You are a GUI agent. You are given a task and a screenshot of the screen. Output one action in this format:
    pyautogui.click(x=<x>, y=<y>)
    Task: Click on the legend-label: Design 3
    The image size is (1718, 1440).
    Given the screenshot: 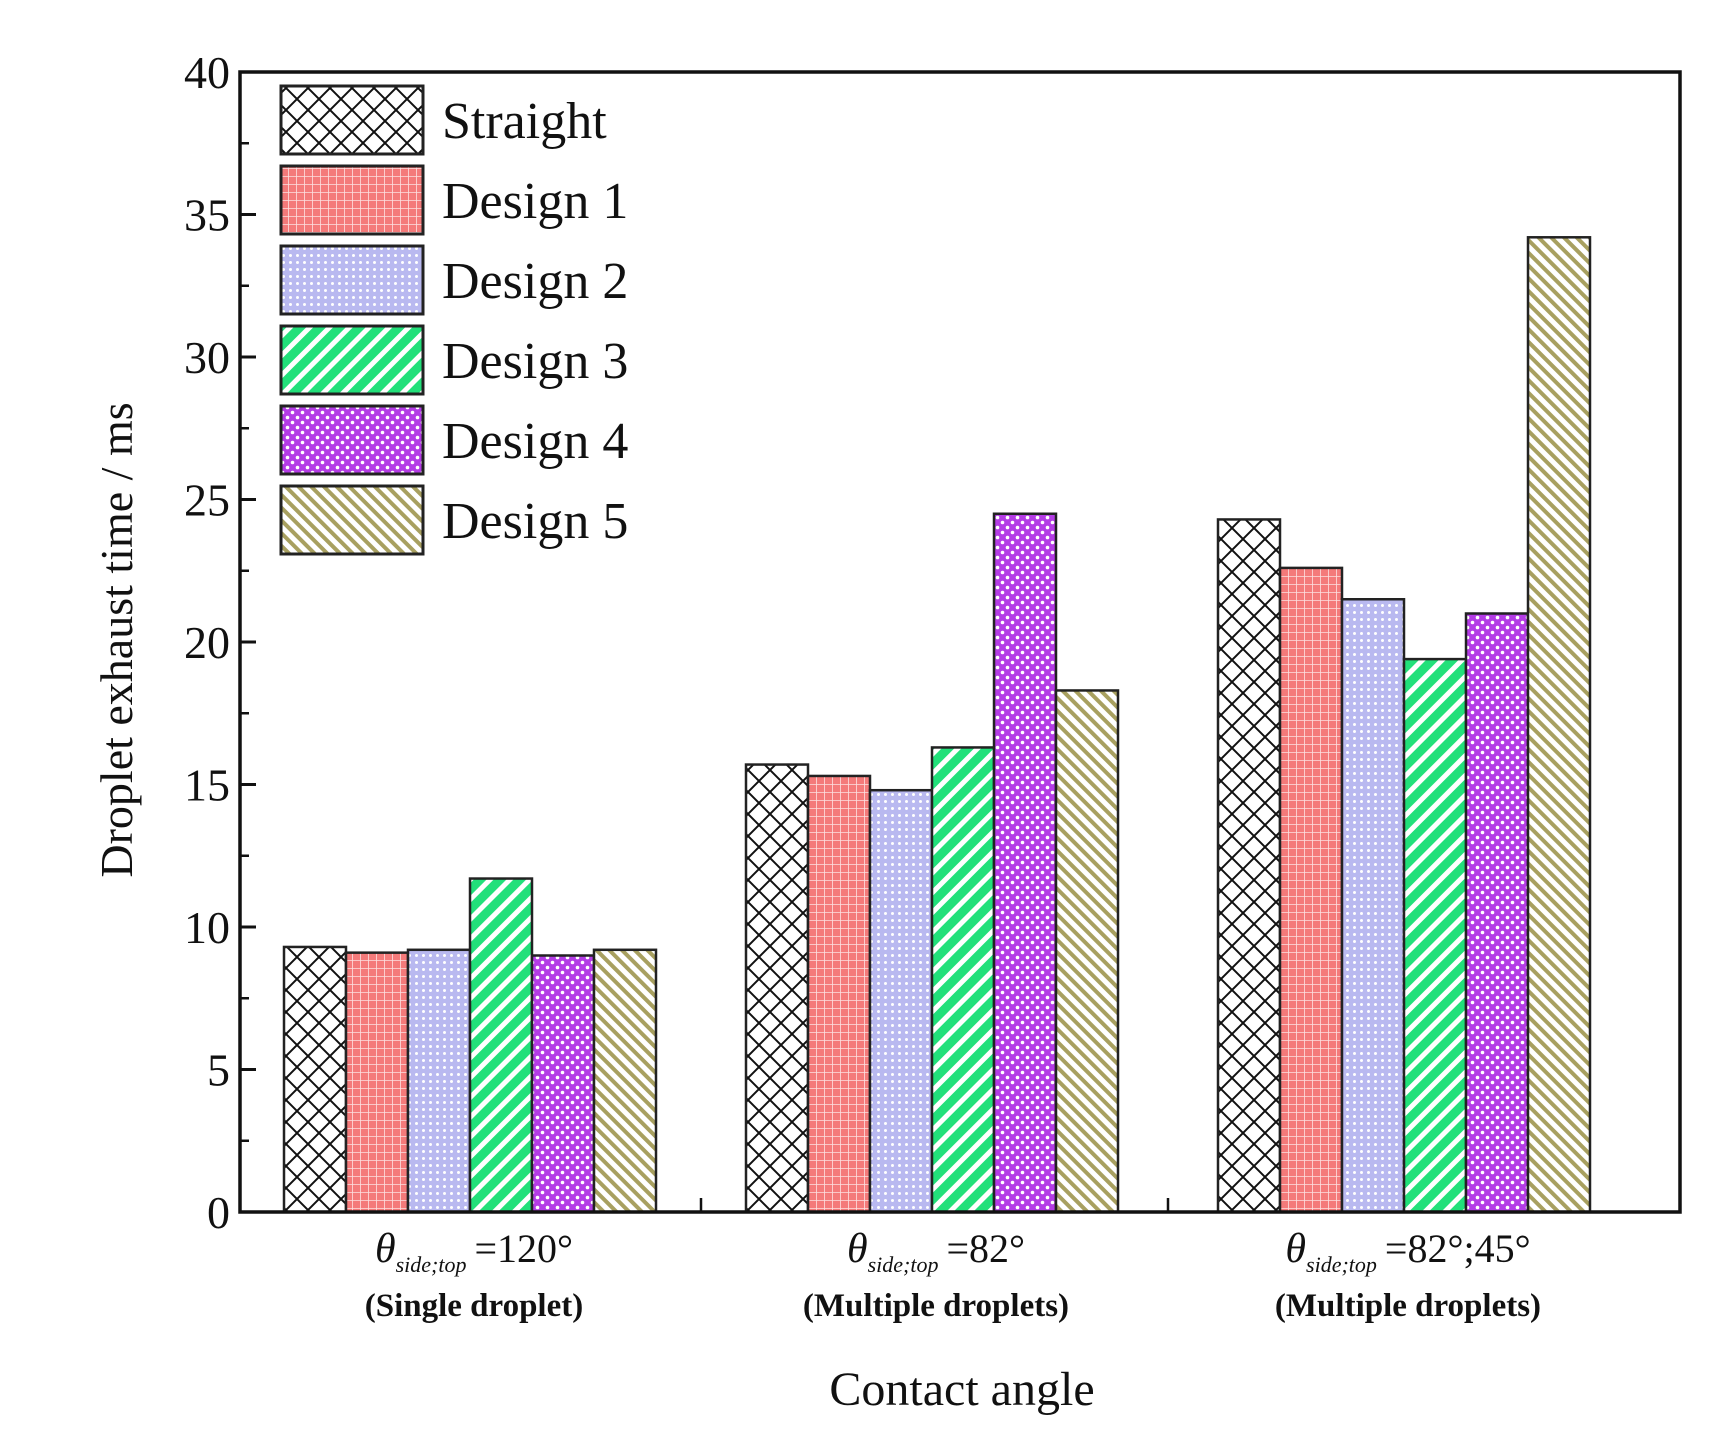 What is the action you would take?
    pyautogui.click(x=535, y=361)
    